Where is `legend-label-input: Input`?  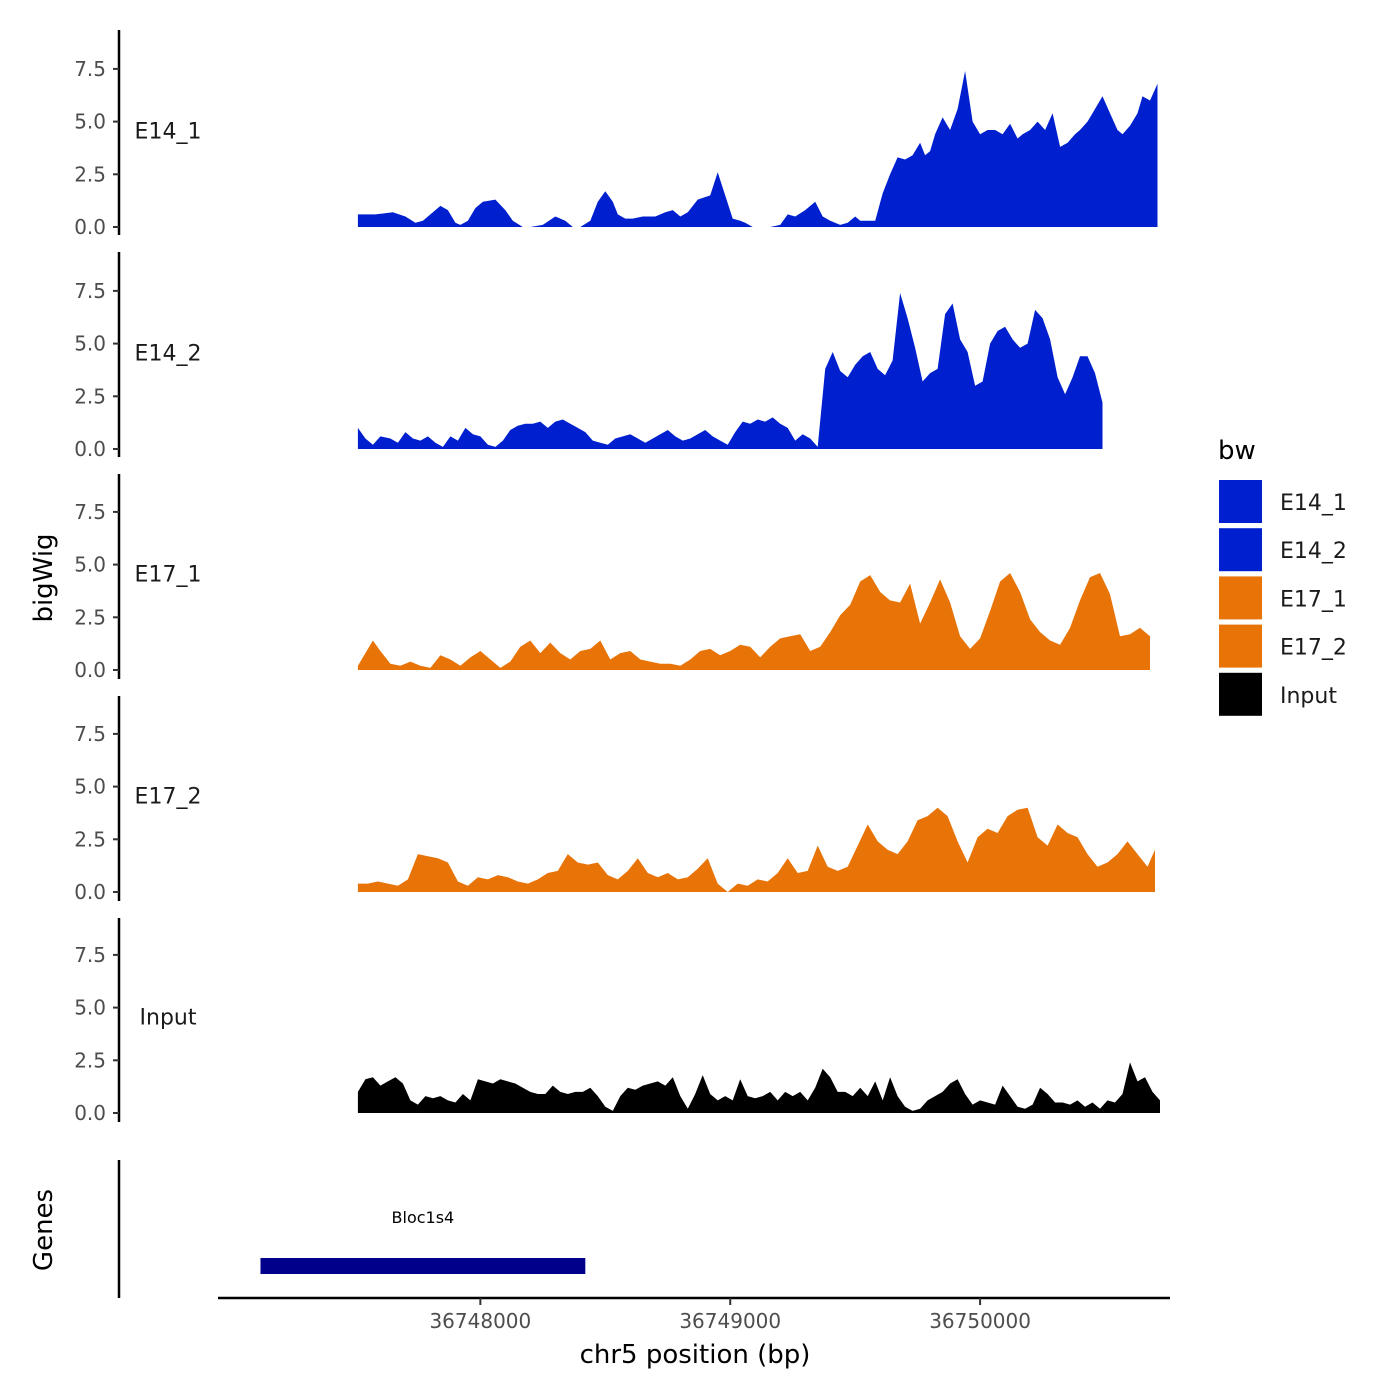 legend-label-input: Input is located at coordinates (1308, 696).